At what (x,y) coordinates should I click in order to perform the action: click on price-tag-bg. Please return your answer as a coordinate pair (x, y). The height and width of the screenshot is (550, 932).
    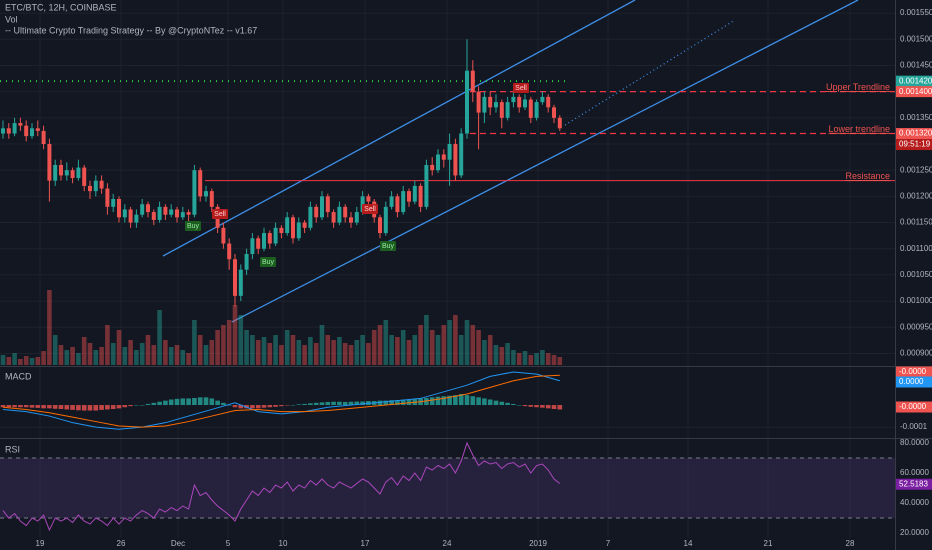
    Looking at the image, I should click on (914, 81).